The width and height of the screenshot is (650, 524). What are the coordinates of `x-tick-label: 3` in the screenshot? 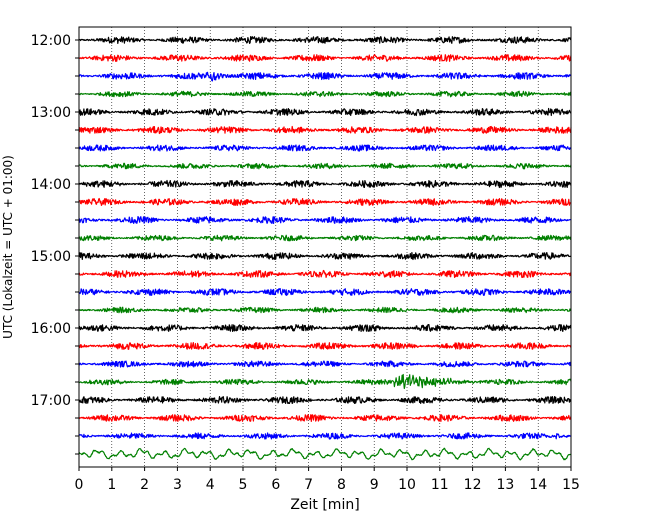 It's located at (177, 485).